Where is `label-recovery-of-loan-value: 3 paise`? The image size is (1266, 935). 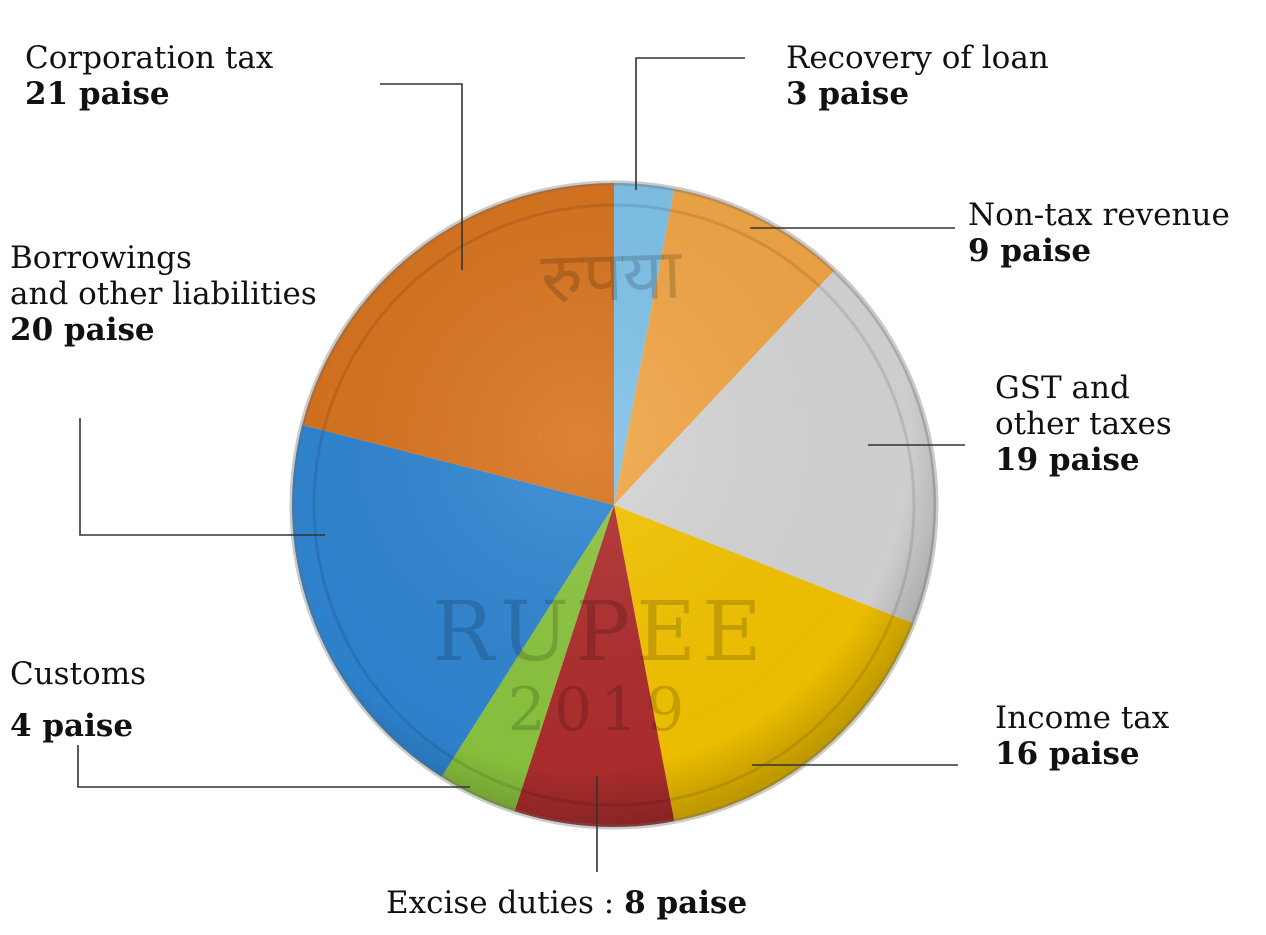 label-recovery-of-loan-value: 3 paise is located at coordinates (848, 94).